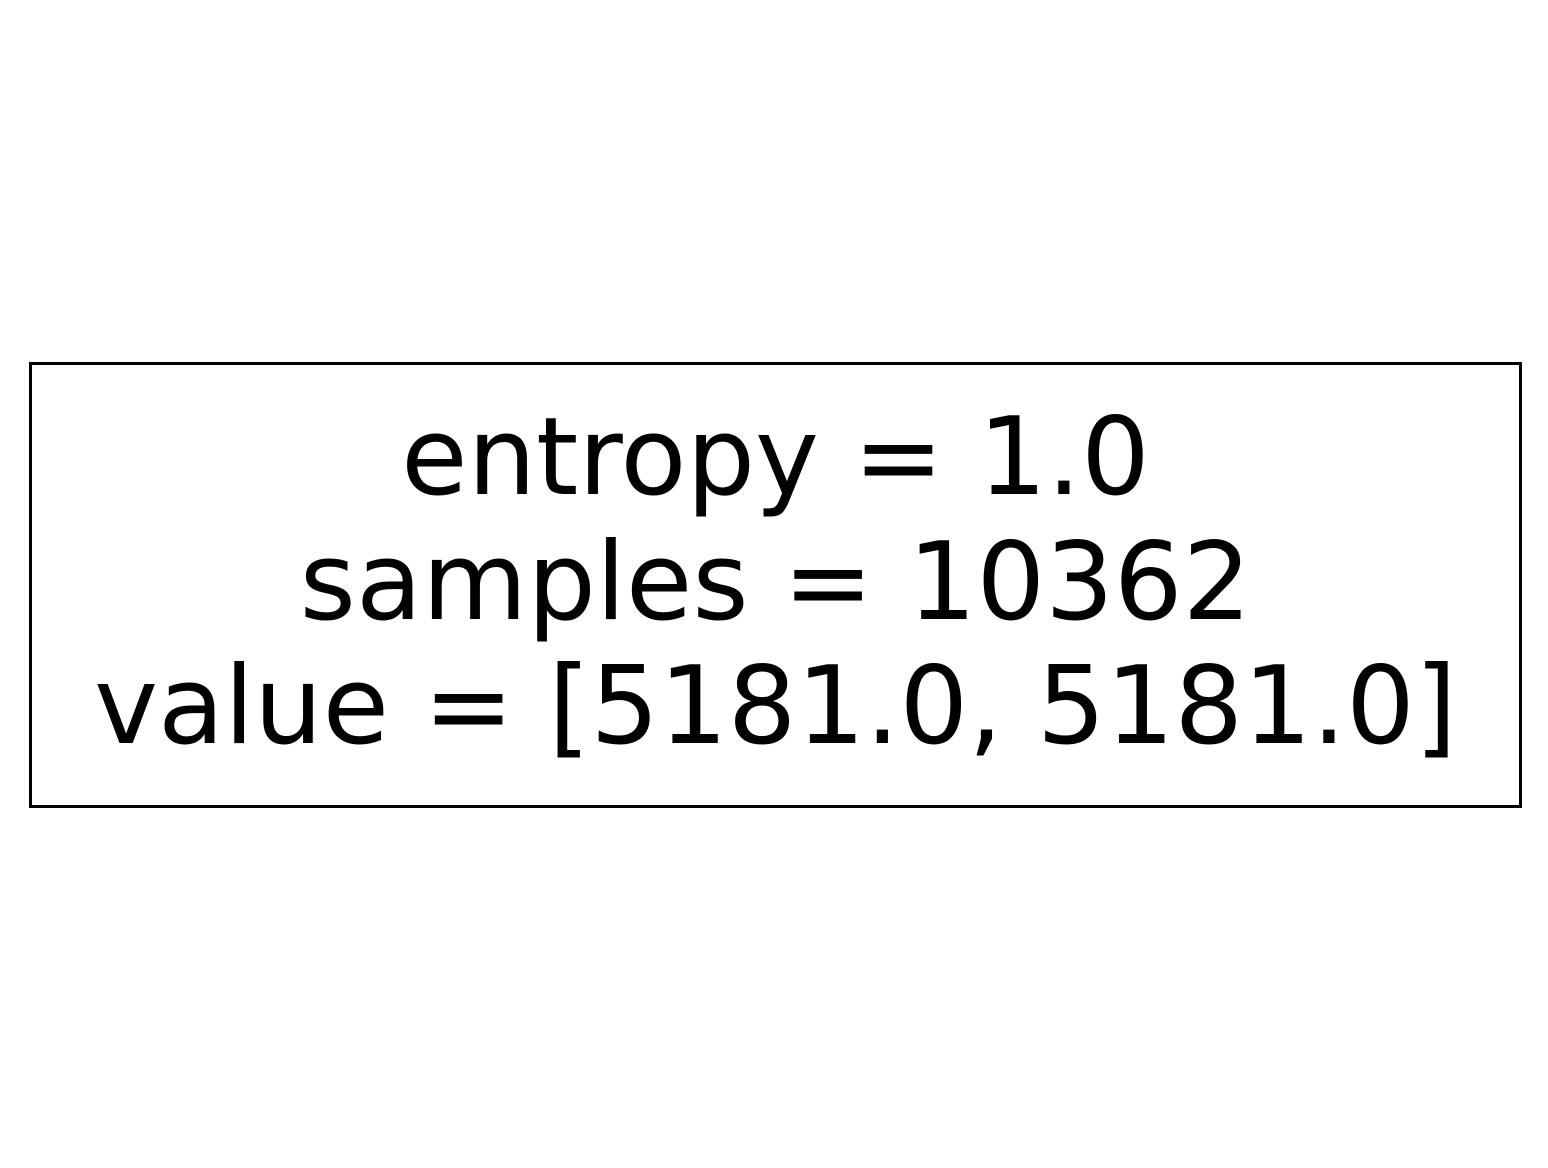 The height and width of the screenshot is (1168, 1548). I want to click on node-entropy-label: entropy = 1.0, so click(775, 457).